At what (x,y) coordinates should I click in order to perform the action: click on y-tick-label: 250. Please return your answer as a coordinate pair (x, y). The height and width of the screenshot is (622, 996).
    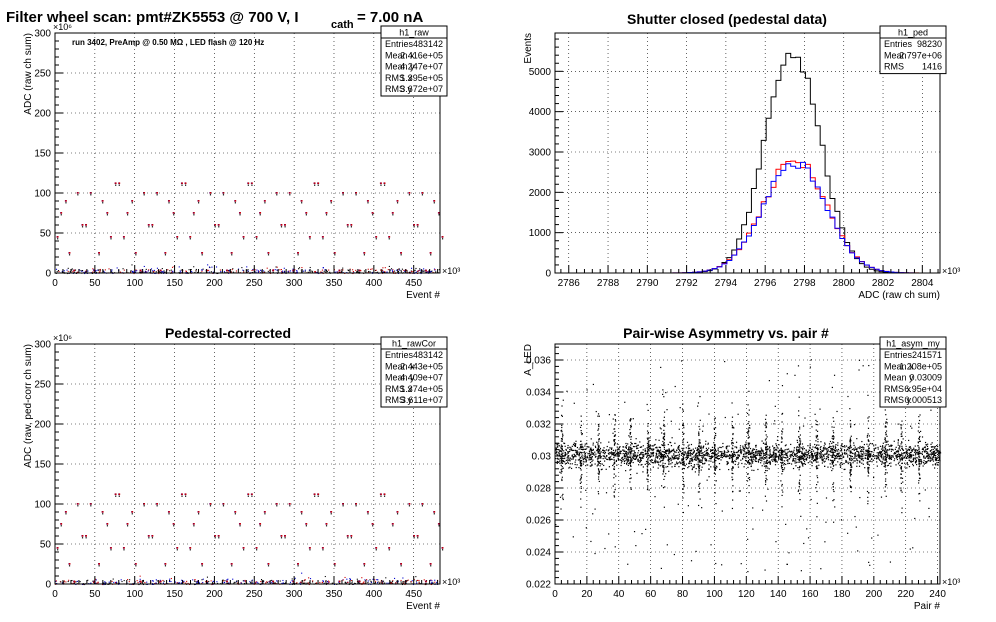
    Looking at the image, I should click on (42, 74).